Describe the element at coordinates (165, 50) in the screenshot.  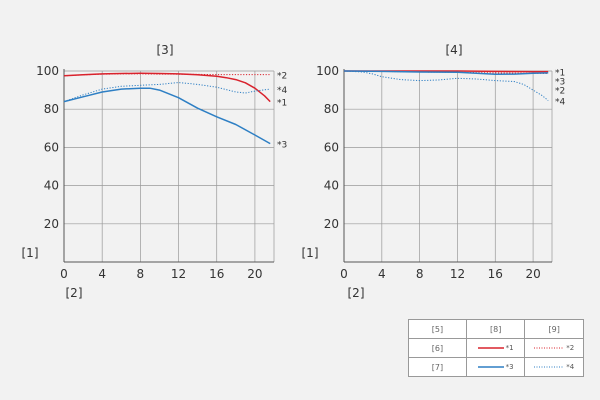
I see `chart-title: [3]` at that location.